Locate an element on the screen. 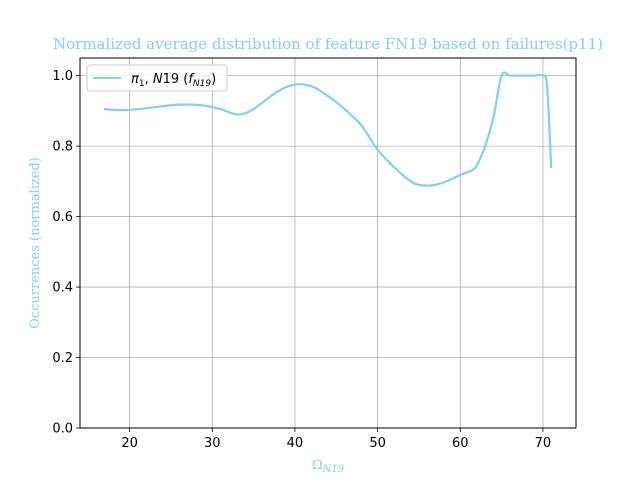 The image size is (640, 480). y-tick-label: 0.4 is located at coordinates (62, 288).